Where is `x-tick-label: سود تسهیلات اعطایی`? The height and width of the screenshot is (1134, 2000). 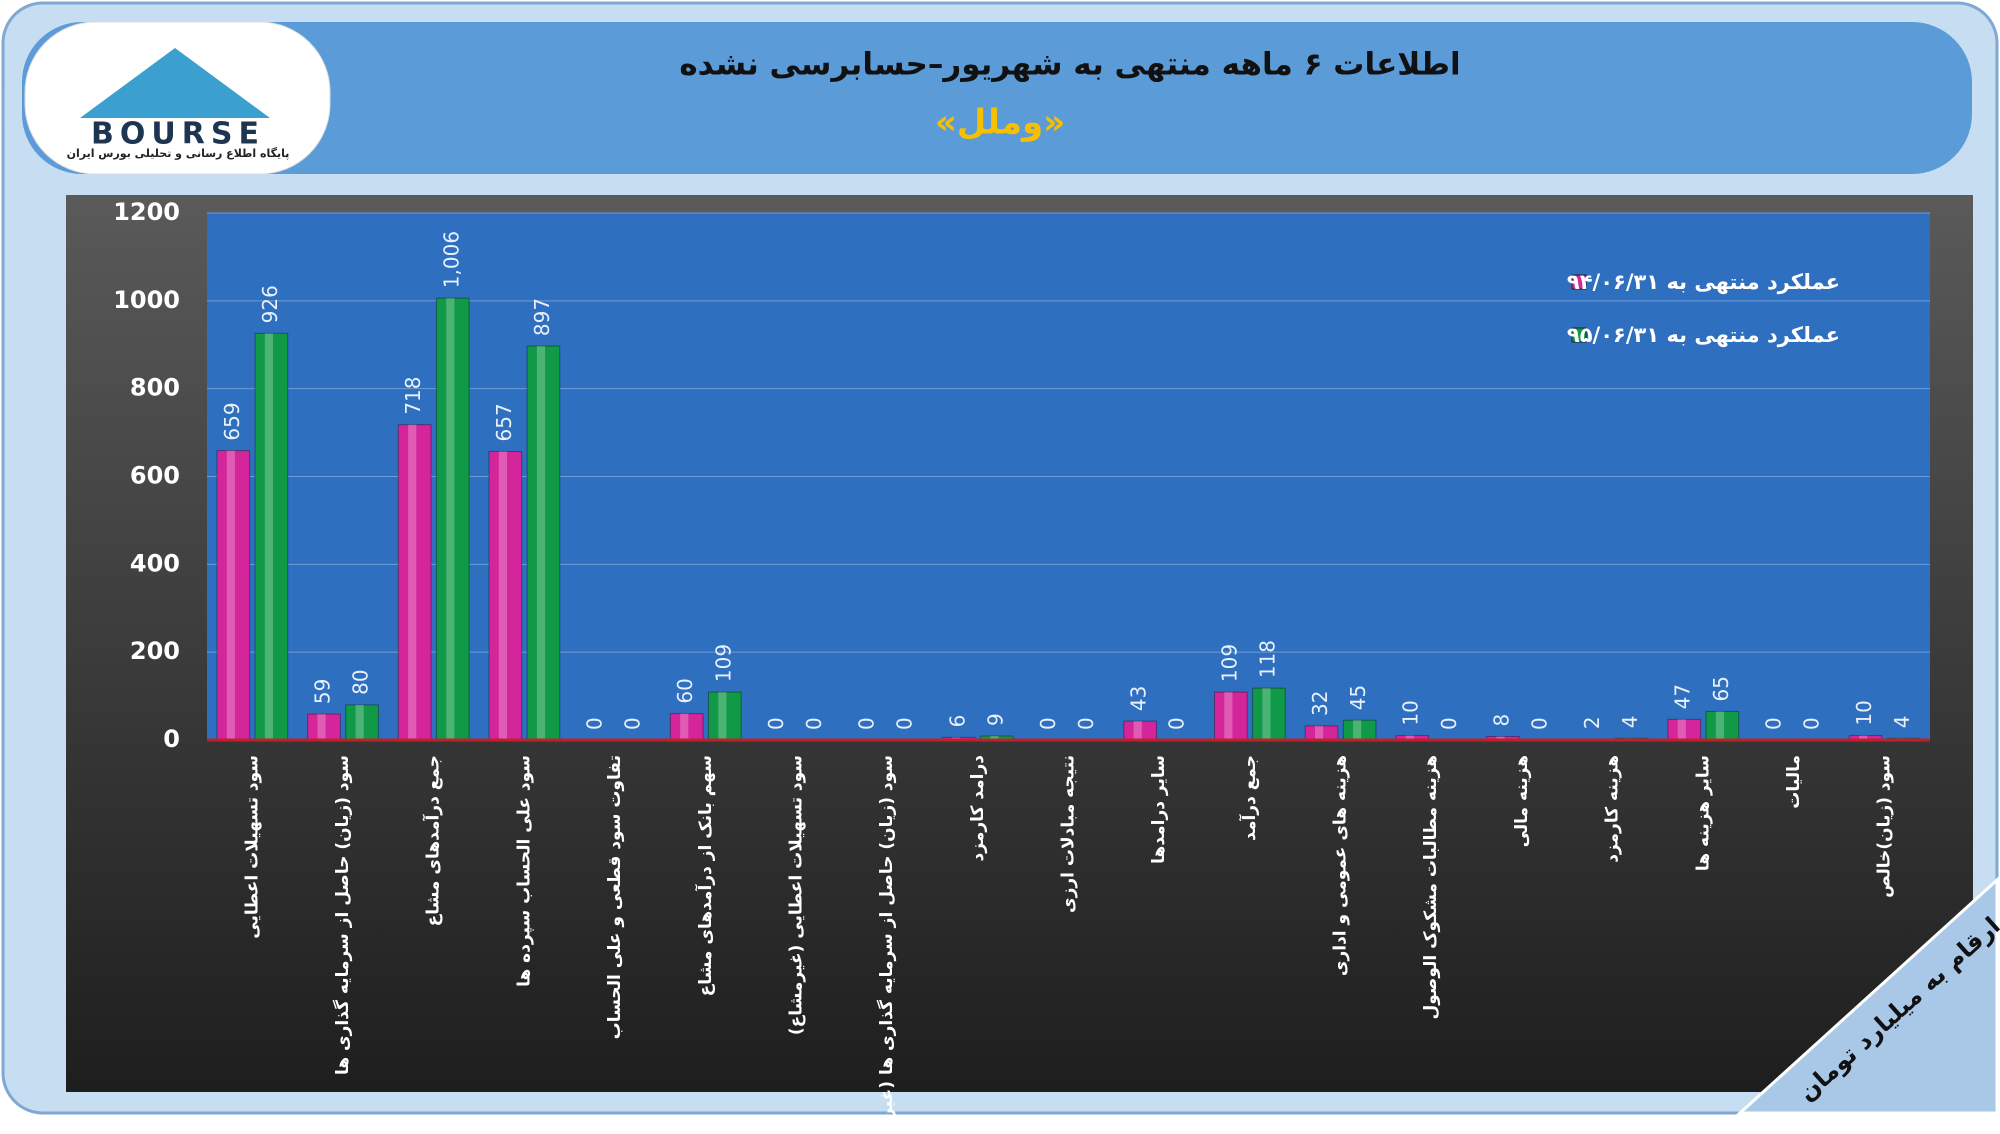
x-tick-label: سود تسهیلات اعطایی is located at coordinates (252, 847).